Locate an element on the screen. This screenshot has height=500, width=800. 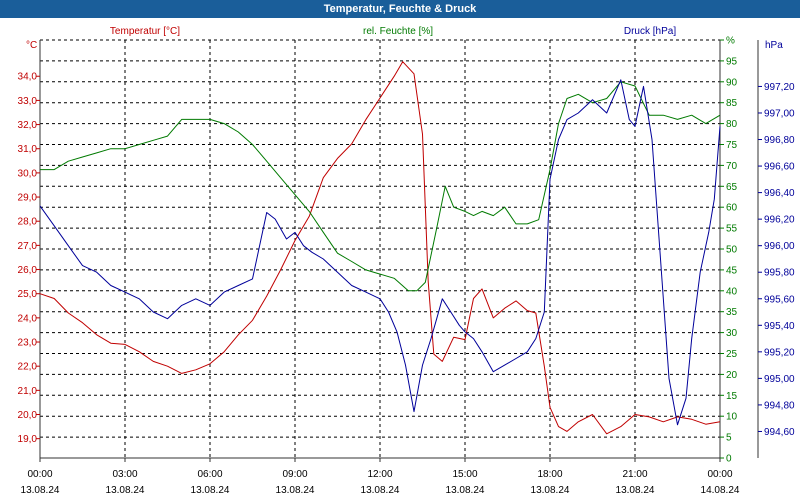
pressure-tick-label: 996,60 is located at coordinates (779, 167).